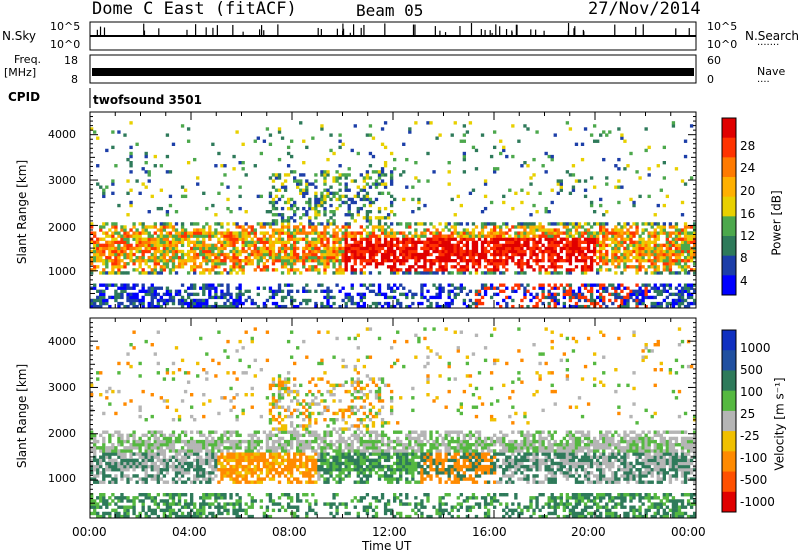 The width and height of the screenshot is (800, 554). What do you see at coordinates (748, 236) in the screenshot?
I see `power-cbar-tick: 12` at bounding box center [748, 236].